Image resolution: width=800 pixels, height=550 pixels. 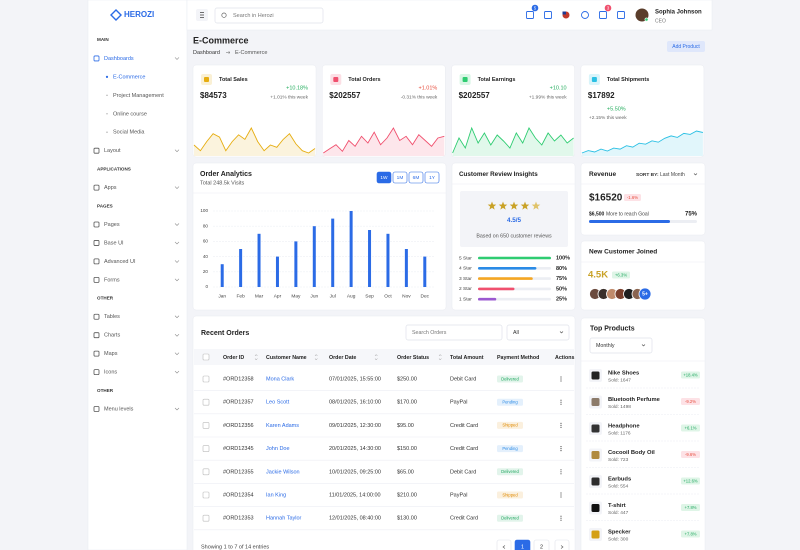 What do you see at coordinates (96, 372) in the screenshot?
I see `nav-icon` at bounding box center [96, 372].